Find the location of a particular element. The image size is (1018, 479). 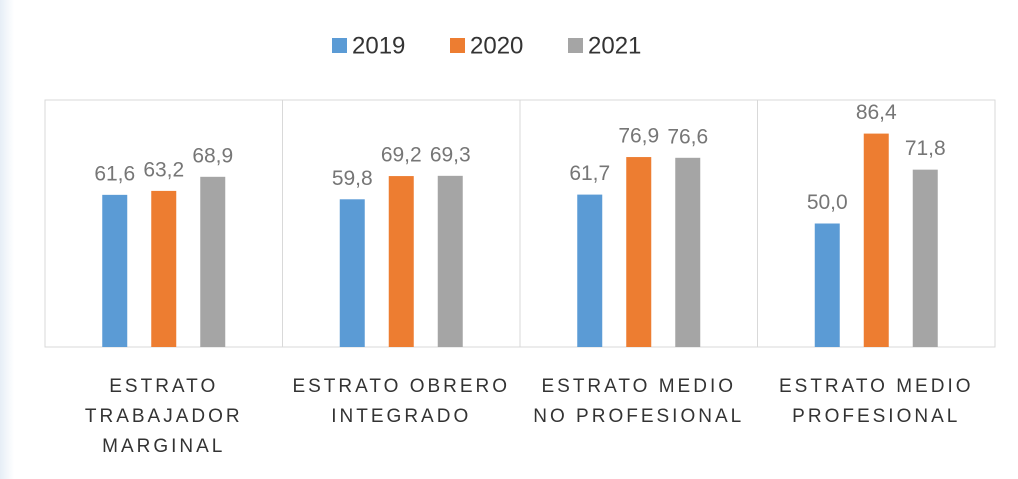

data-label: 50,0 is located at coordinates (827, 202).